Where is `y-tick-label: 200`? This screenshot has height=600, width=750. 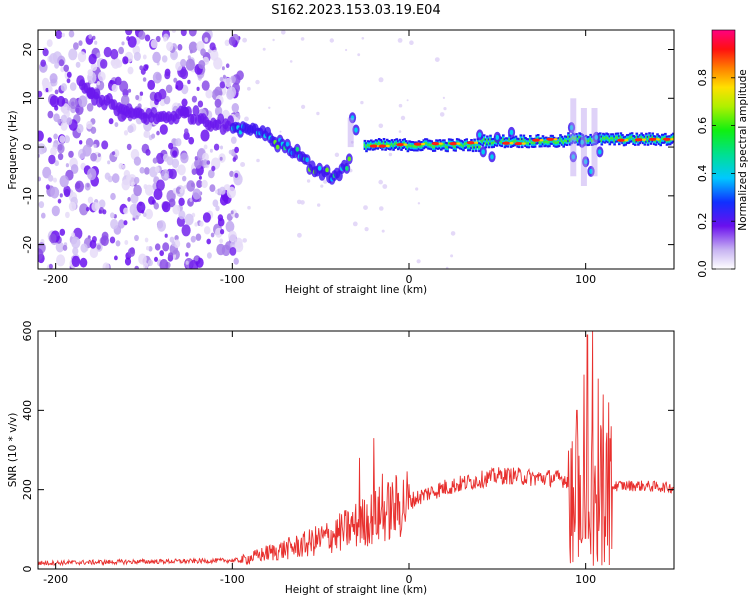
y-tick-label: 200 is located at coordinates (27, 489).